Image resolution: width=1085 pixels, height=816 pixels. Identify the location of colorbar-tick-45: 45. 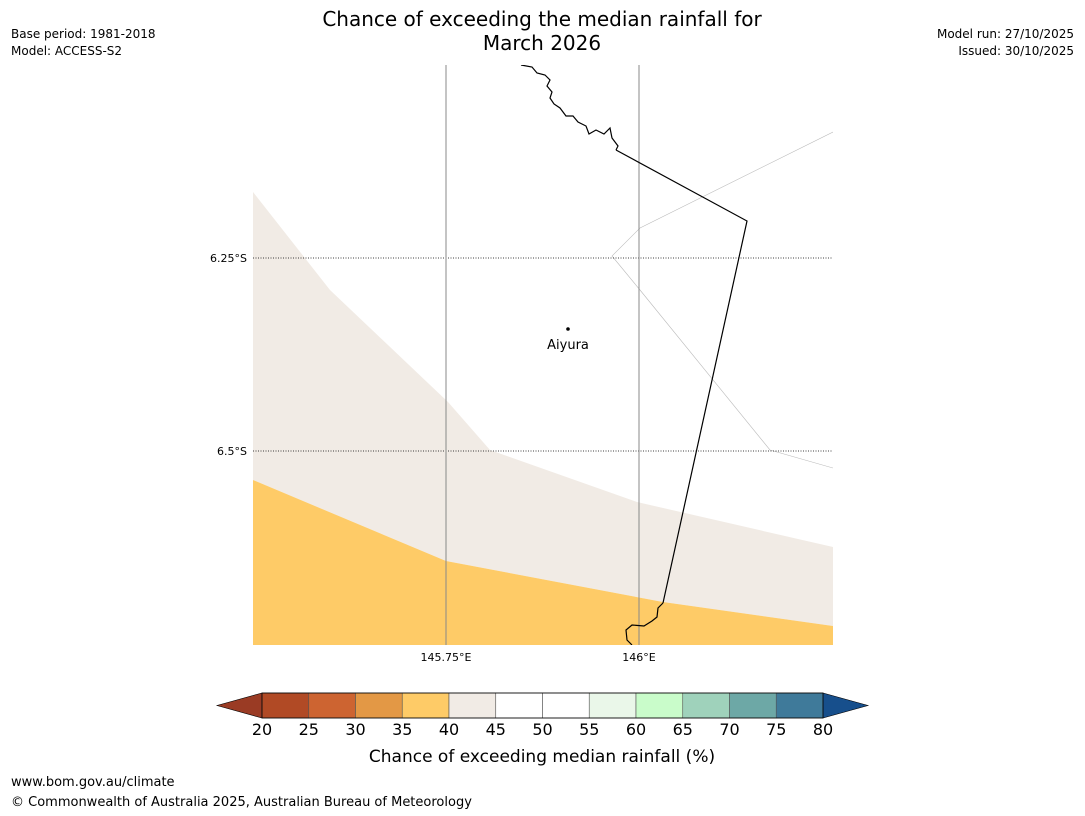
(496, 729).